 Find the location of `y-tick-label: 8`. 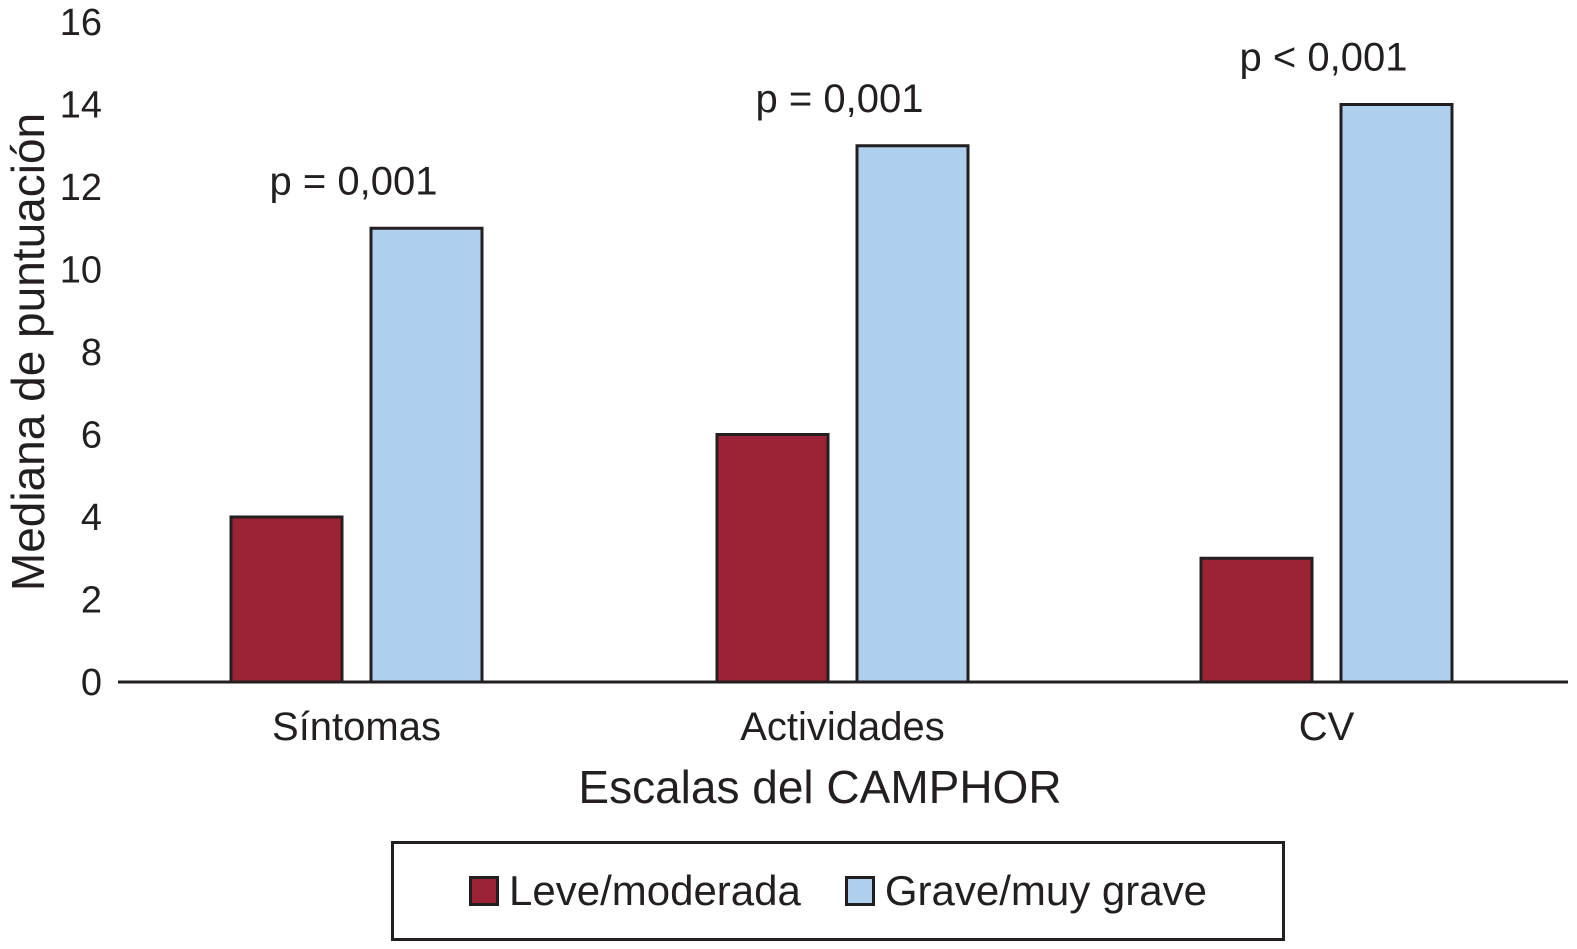

y-tick-label: 8 is located at coordinates (91, 353).